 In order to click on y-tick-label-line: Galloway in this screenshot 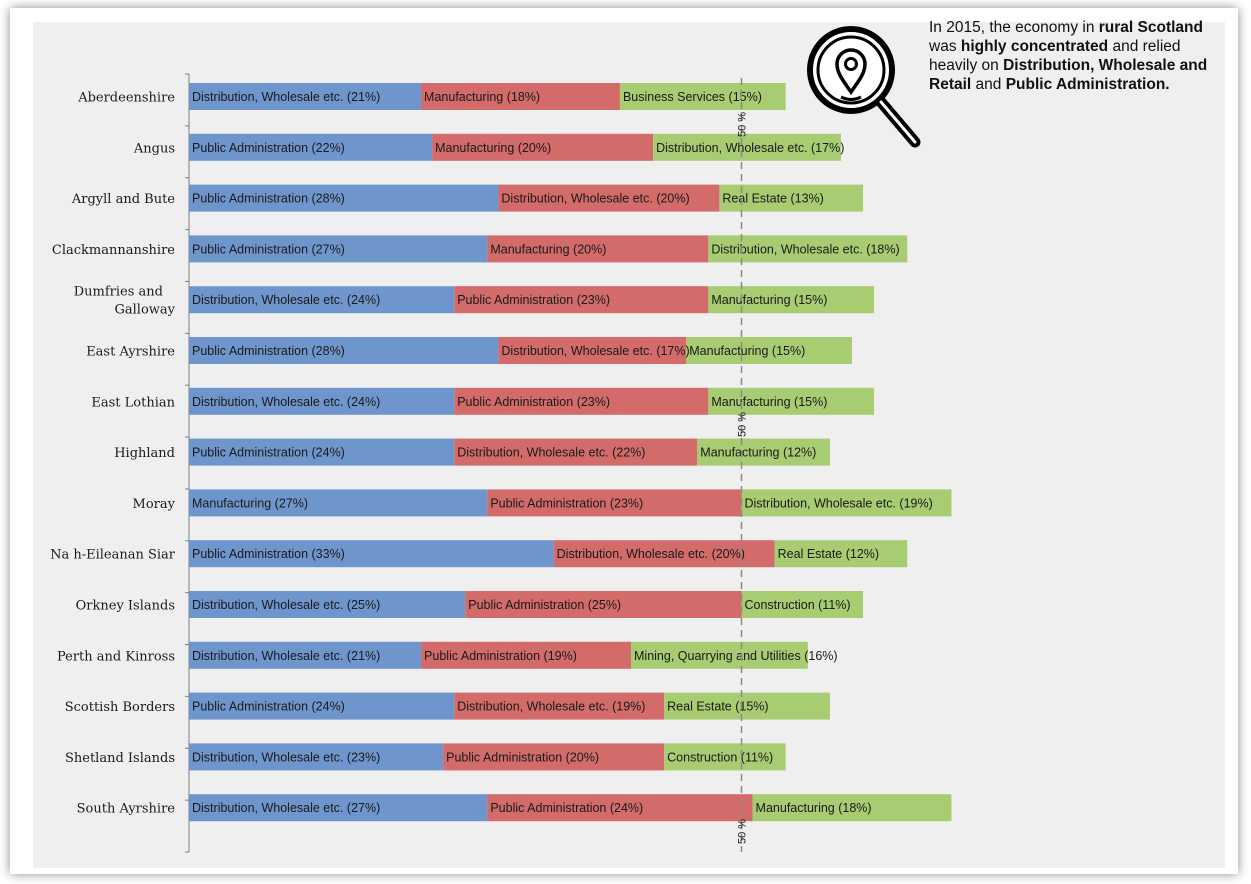, I will do `click(145, 310)`.